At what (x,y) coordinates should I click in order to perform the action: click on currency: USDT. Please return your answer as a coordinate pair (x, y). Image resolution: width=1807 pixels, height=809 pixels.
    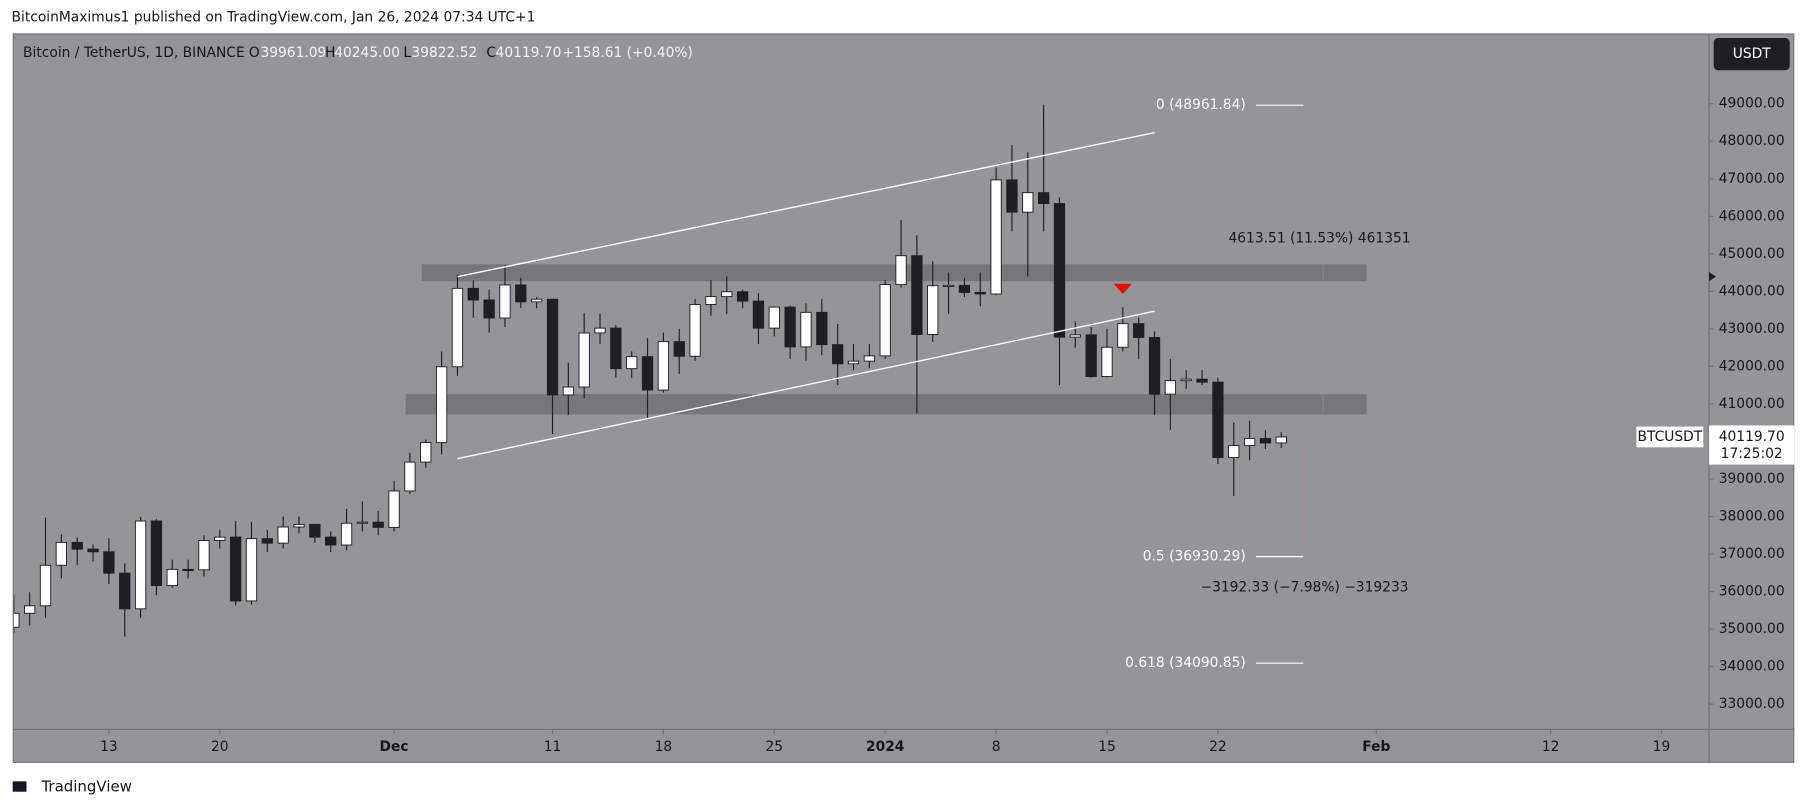
    Looking at the image, I should click on (1752, 54).